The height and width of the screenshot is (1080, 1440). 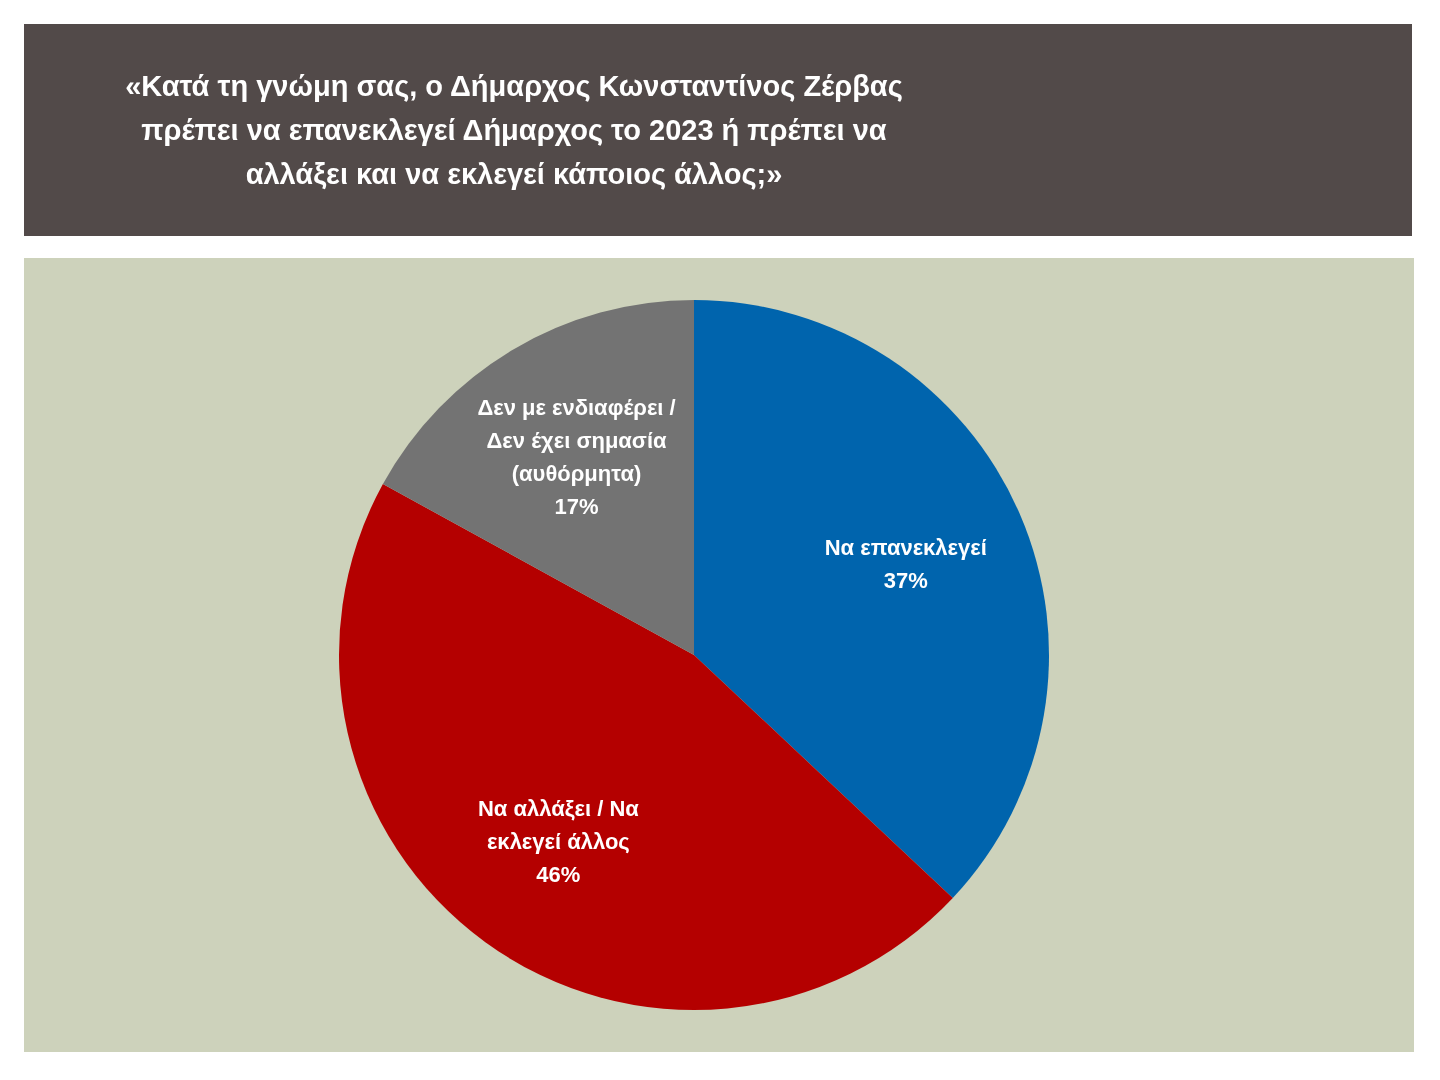 What do you see at coordinates (558, 875) in the screenshot?
I see `data-label: 46%` at bounding box center [558, 875].